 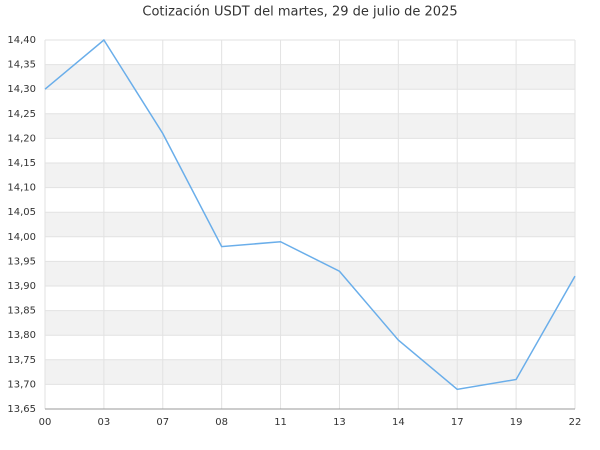 I want to click on y-tick-label: 14,05, so click(x=21, y=212).